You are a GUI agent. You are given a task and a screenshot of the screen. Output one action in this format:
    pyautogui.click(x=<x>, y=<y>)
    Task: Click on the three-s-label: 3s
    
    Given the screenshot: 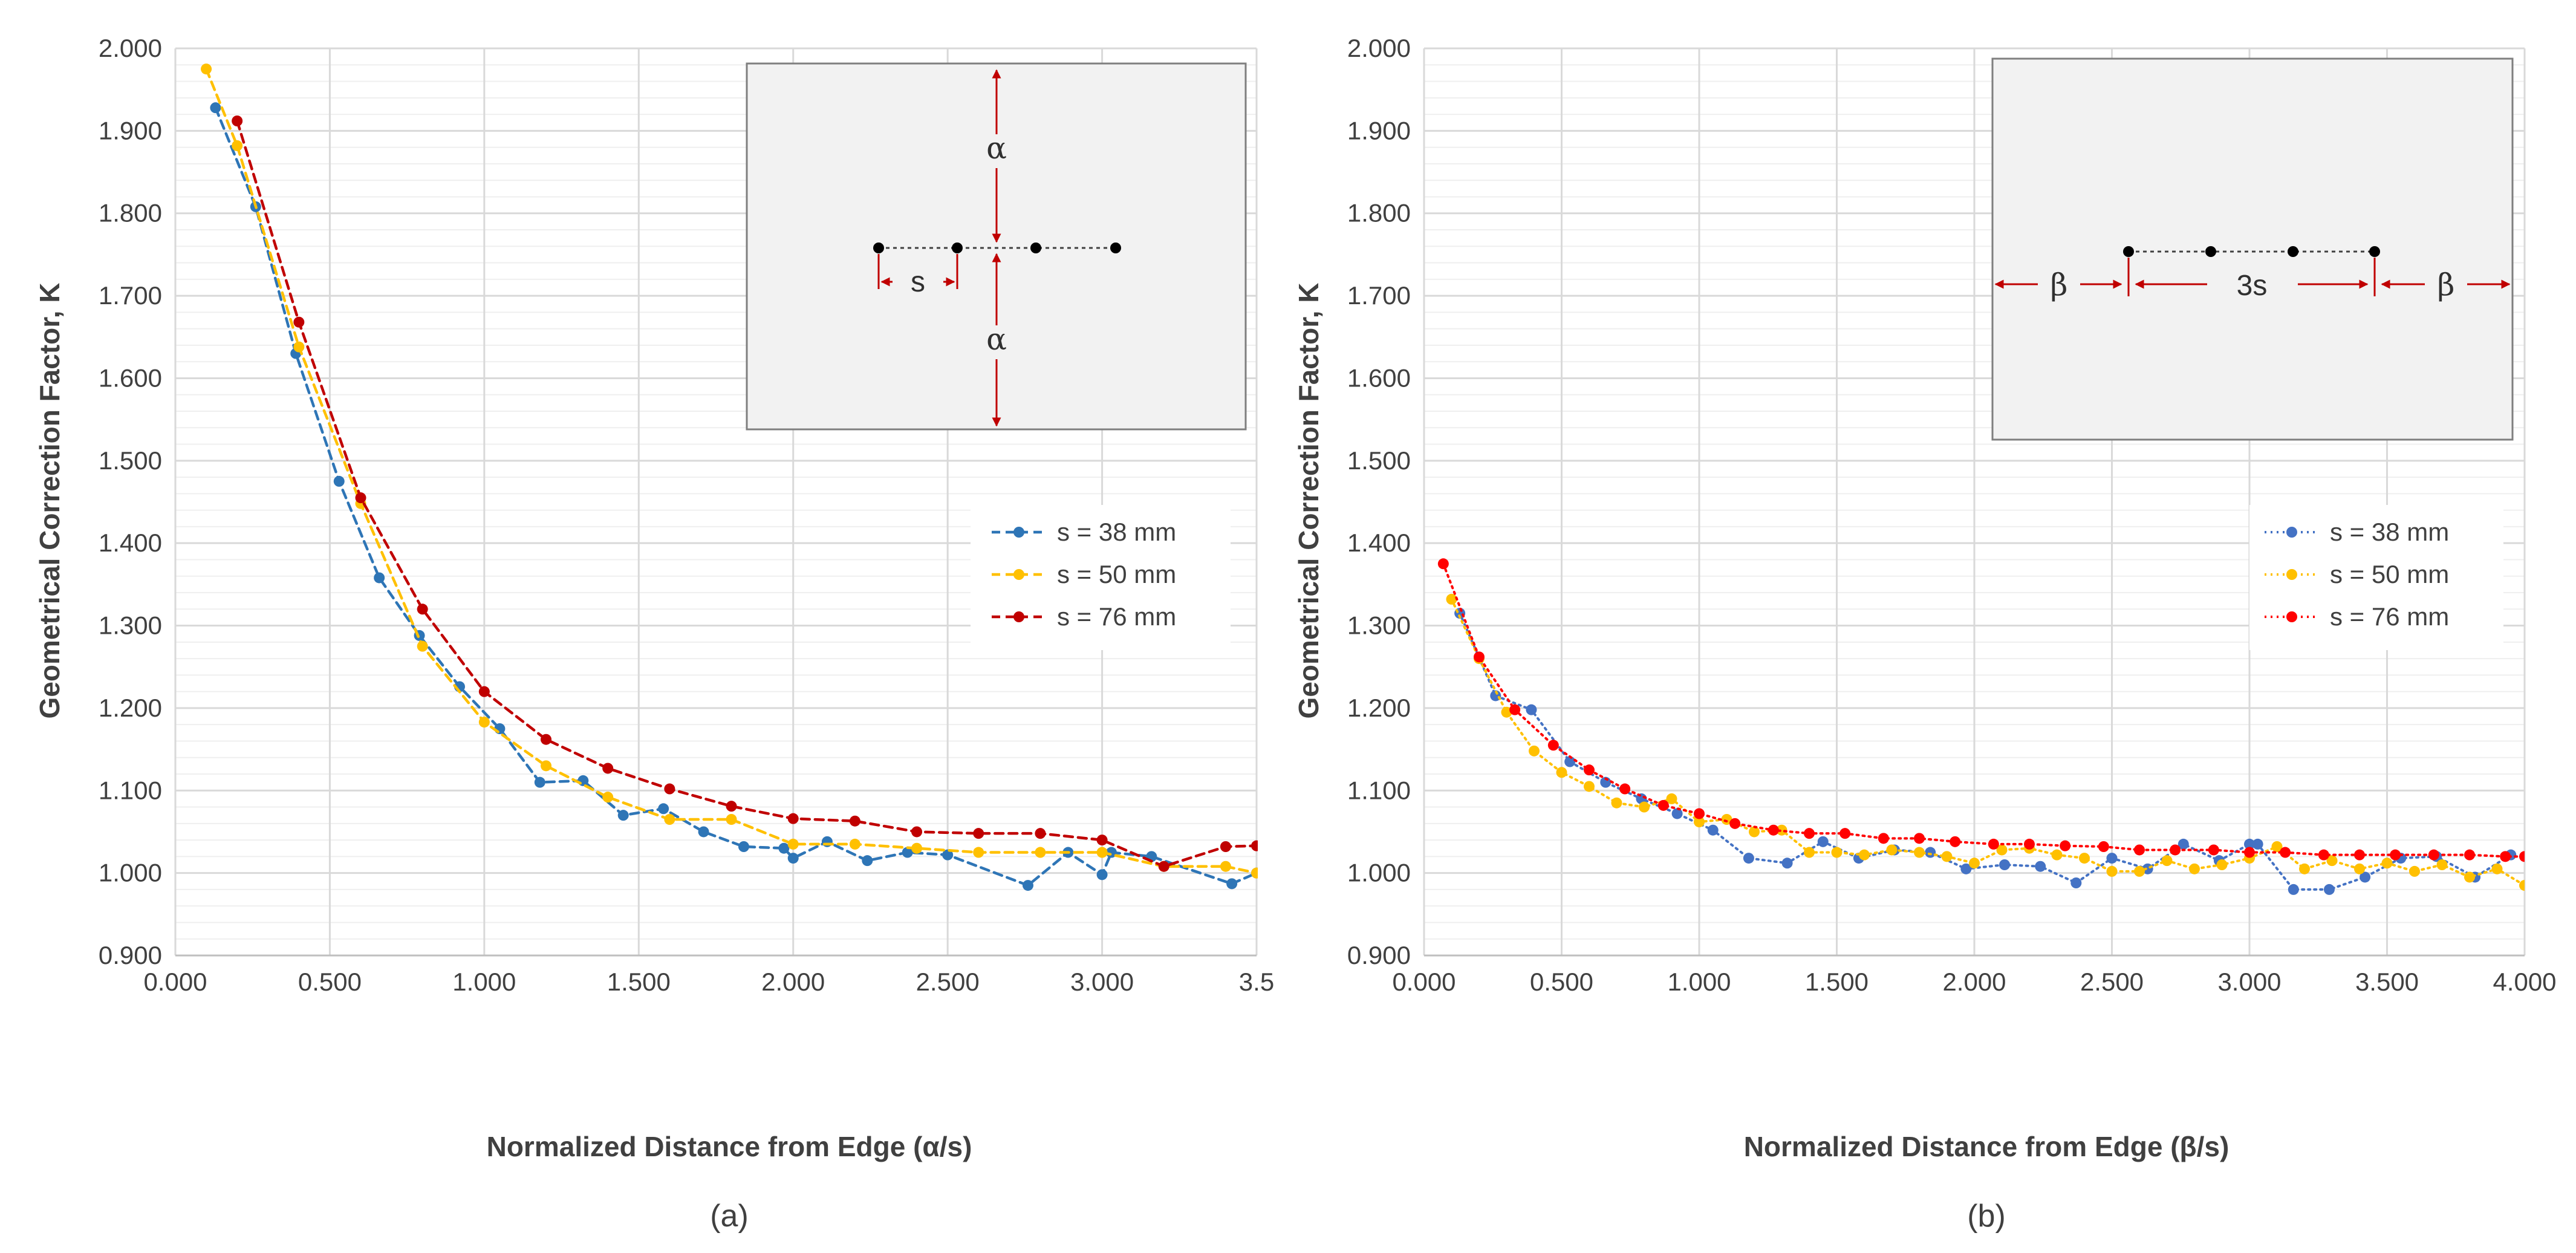 What is the action you would take?
    pyautogui.click(x=2252, y=286)
    